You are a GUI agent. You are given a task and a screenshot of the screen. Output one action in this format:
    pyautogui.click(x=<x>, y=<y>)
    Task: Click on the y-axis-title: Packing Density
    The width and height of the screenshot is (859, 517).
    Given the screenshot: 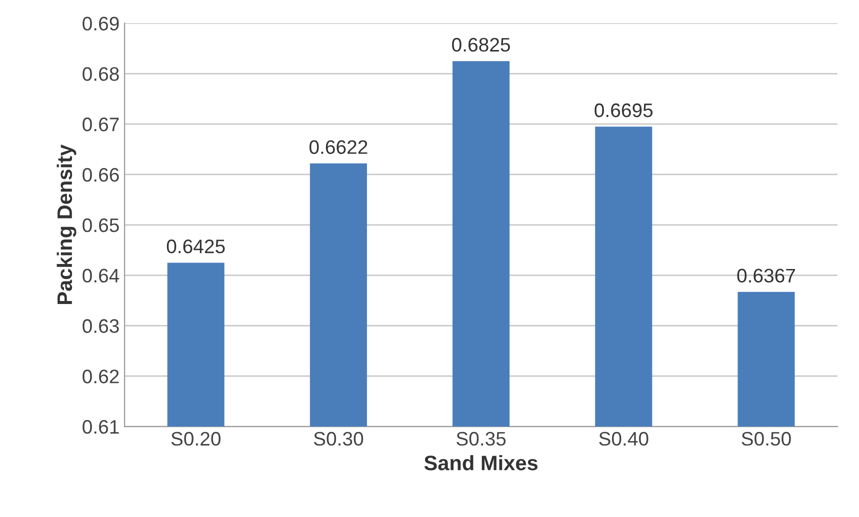 What is the action you would take?
    pyautogui.click(x=66, y=224)
    